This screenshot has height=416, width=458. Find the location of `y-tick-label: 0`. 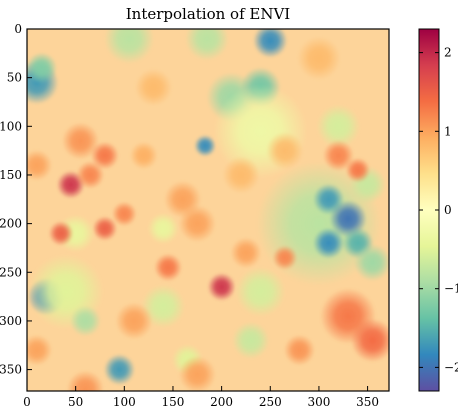

y-tick-label: 0 is located at coordinates (18, 29).